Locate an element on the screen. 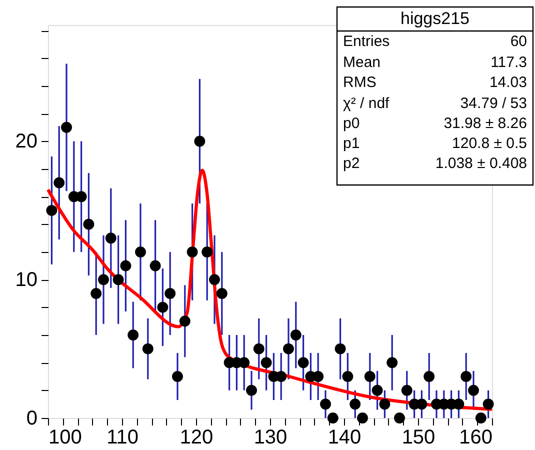 This screenshot has width=535, height=450. annotation: 117.3 is located at coordinates (508, 62).